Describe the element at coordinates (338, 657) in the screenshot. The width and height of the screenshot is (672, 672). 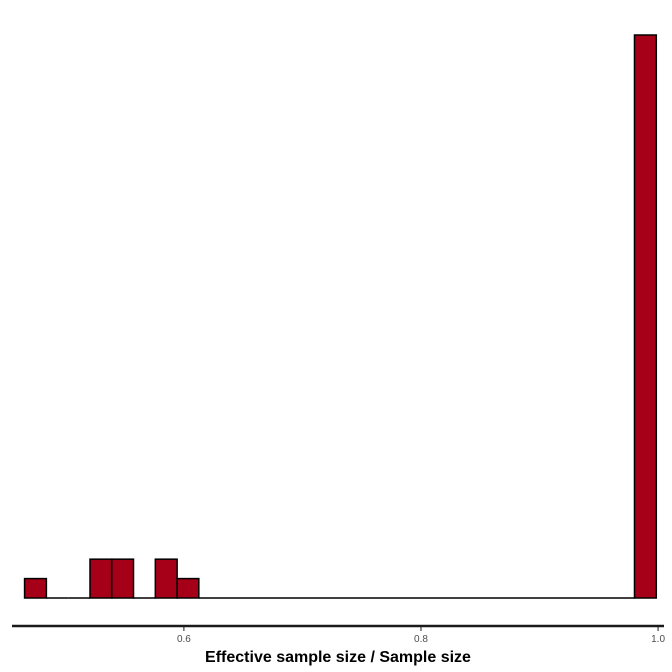
I see `x-axis-title: Effective sample size / Sample size` at that location.